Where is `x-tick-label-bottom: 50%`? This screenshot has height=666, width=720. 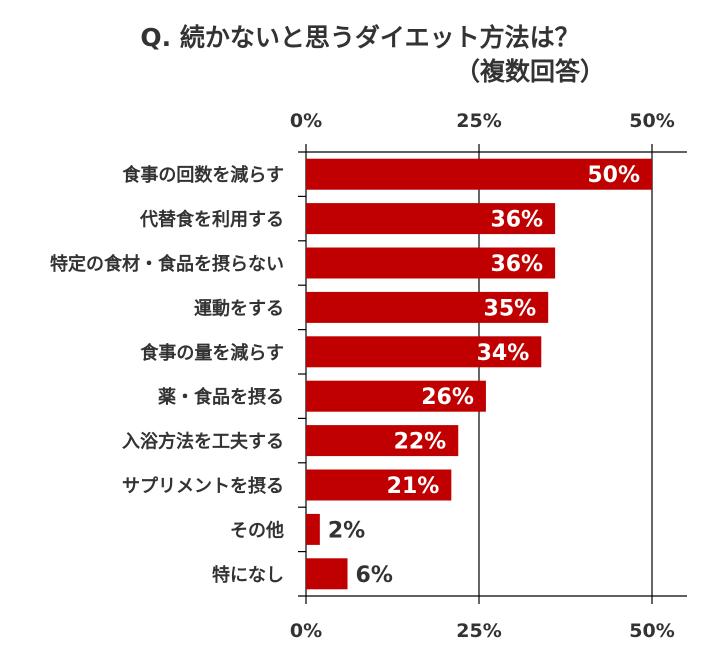
x-tick-label-bottom: 50% is located at coordinates (651, 631).